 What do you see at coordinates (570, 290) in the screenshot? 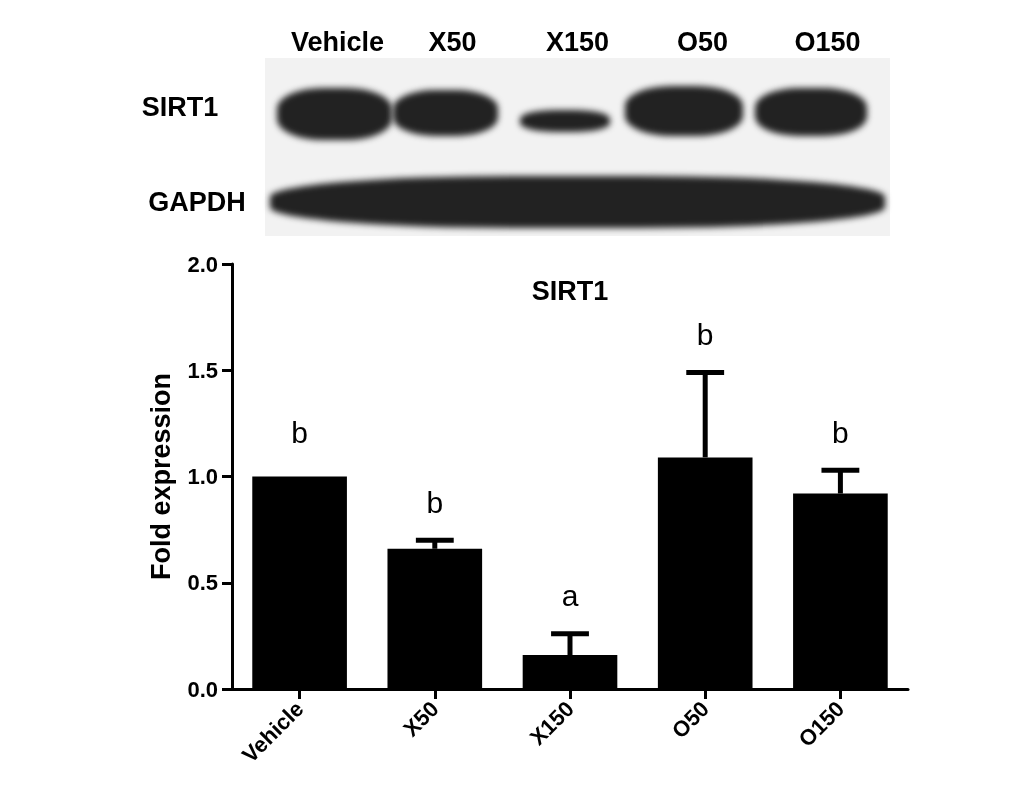
I see `chart-title: SIRT1` at bounding box center [570, 290].